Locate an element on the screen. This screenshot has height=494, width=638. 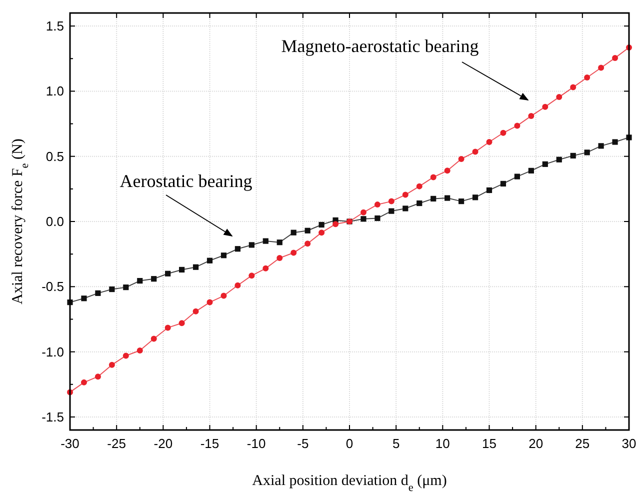
annotation: Aerostatic bearing is located at coordinates (186, 181).